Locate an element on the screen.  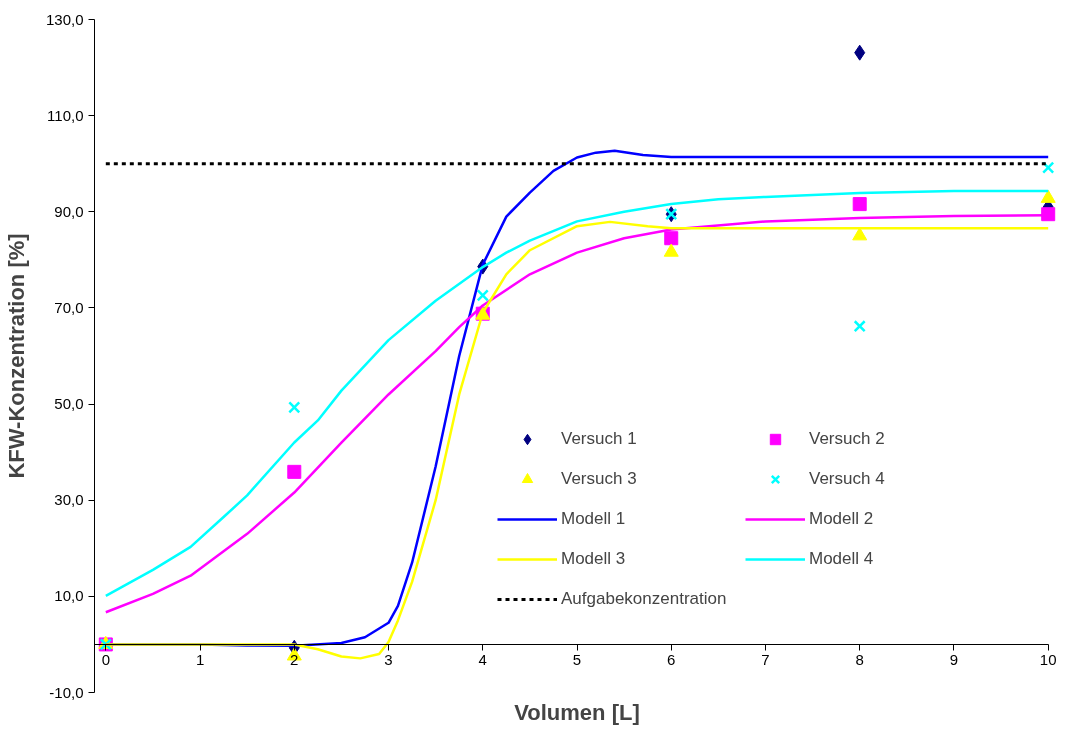
y-tick-label: 70,0 is located at coordinates (69, 307).